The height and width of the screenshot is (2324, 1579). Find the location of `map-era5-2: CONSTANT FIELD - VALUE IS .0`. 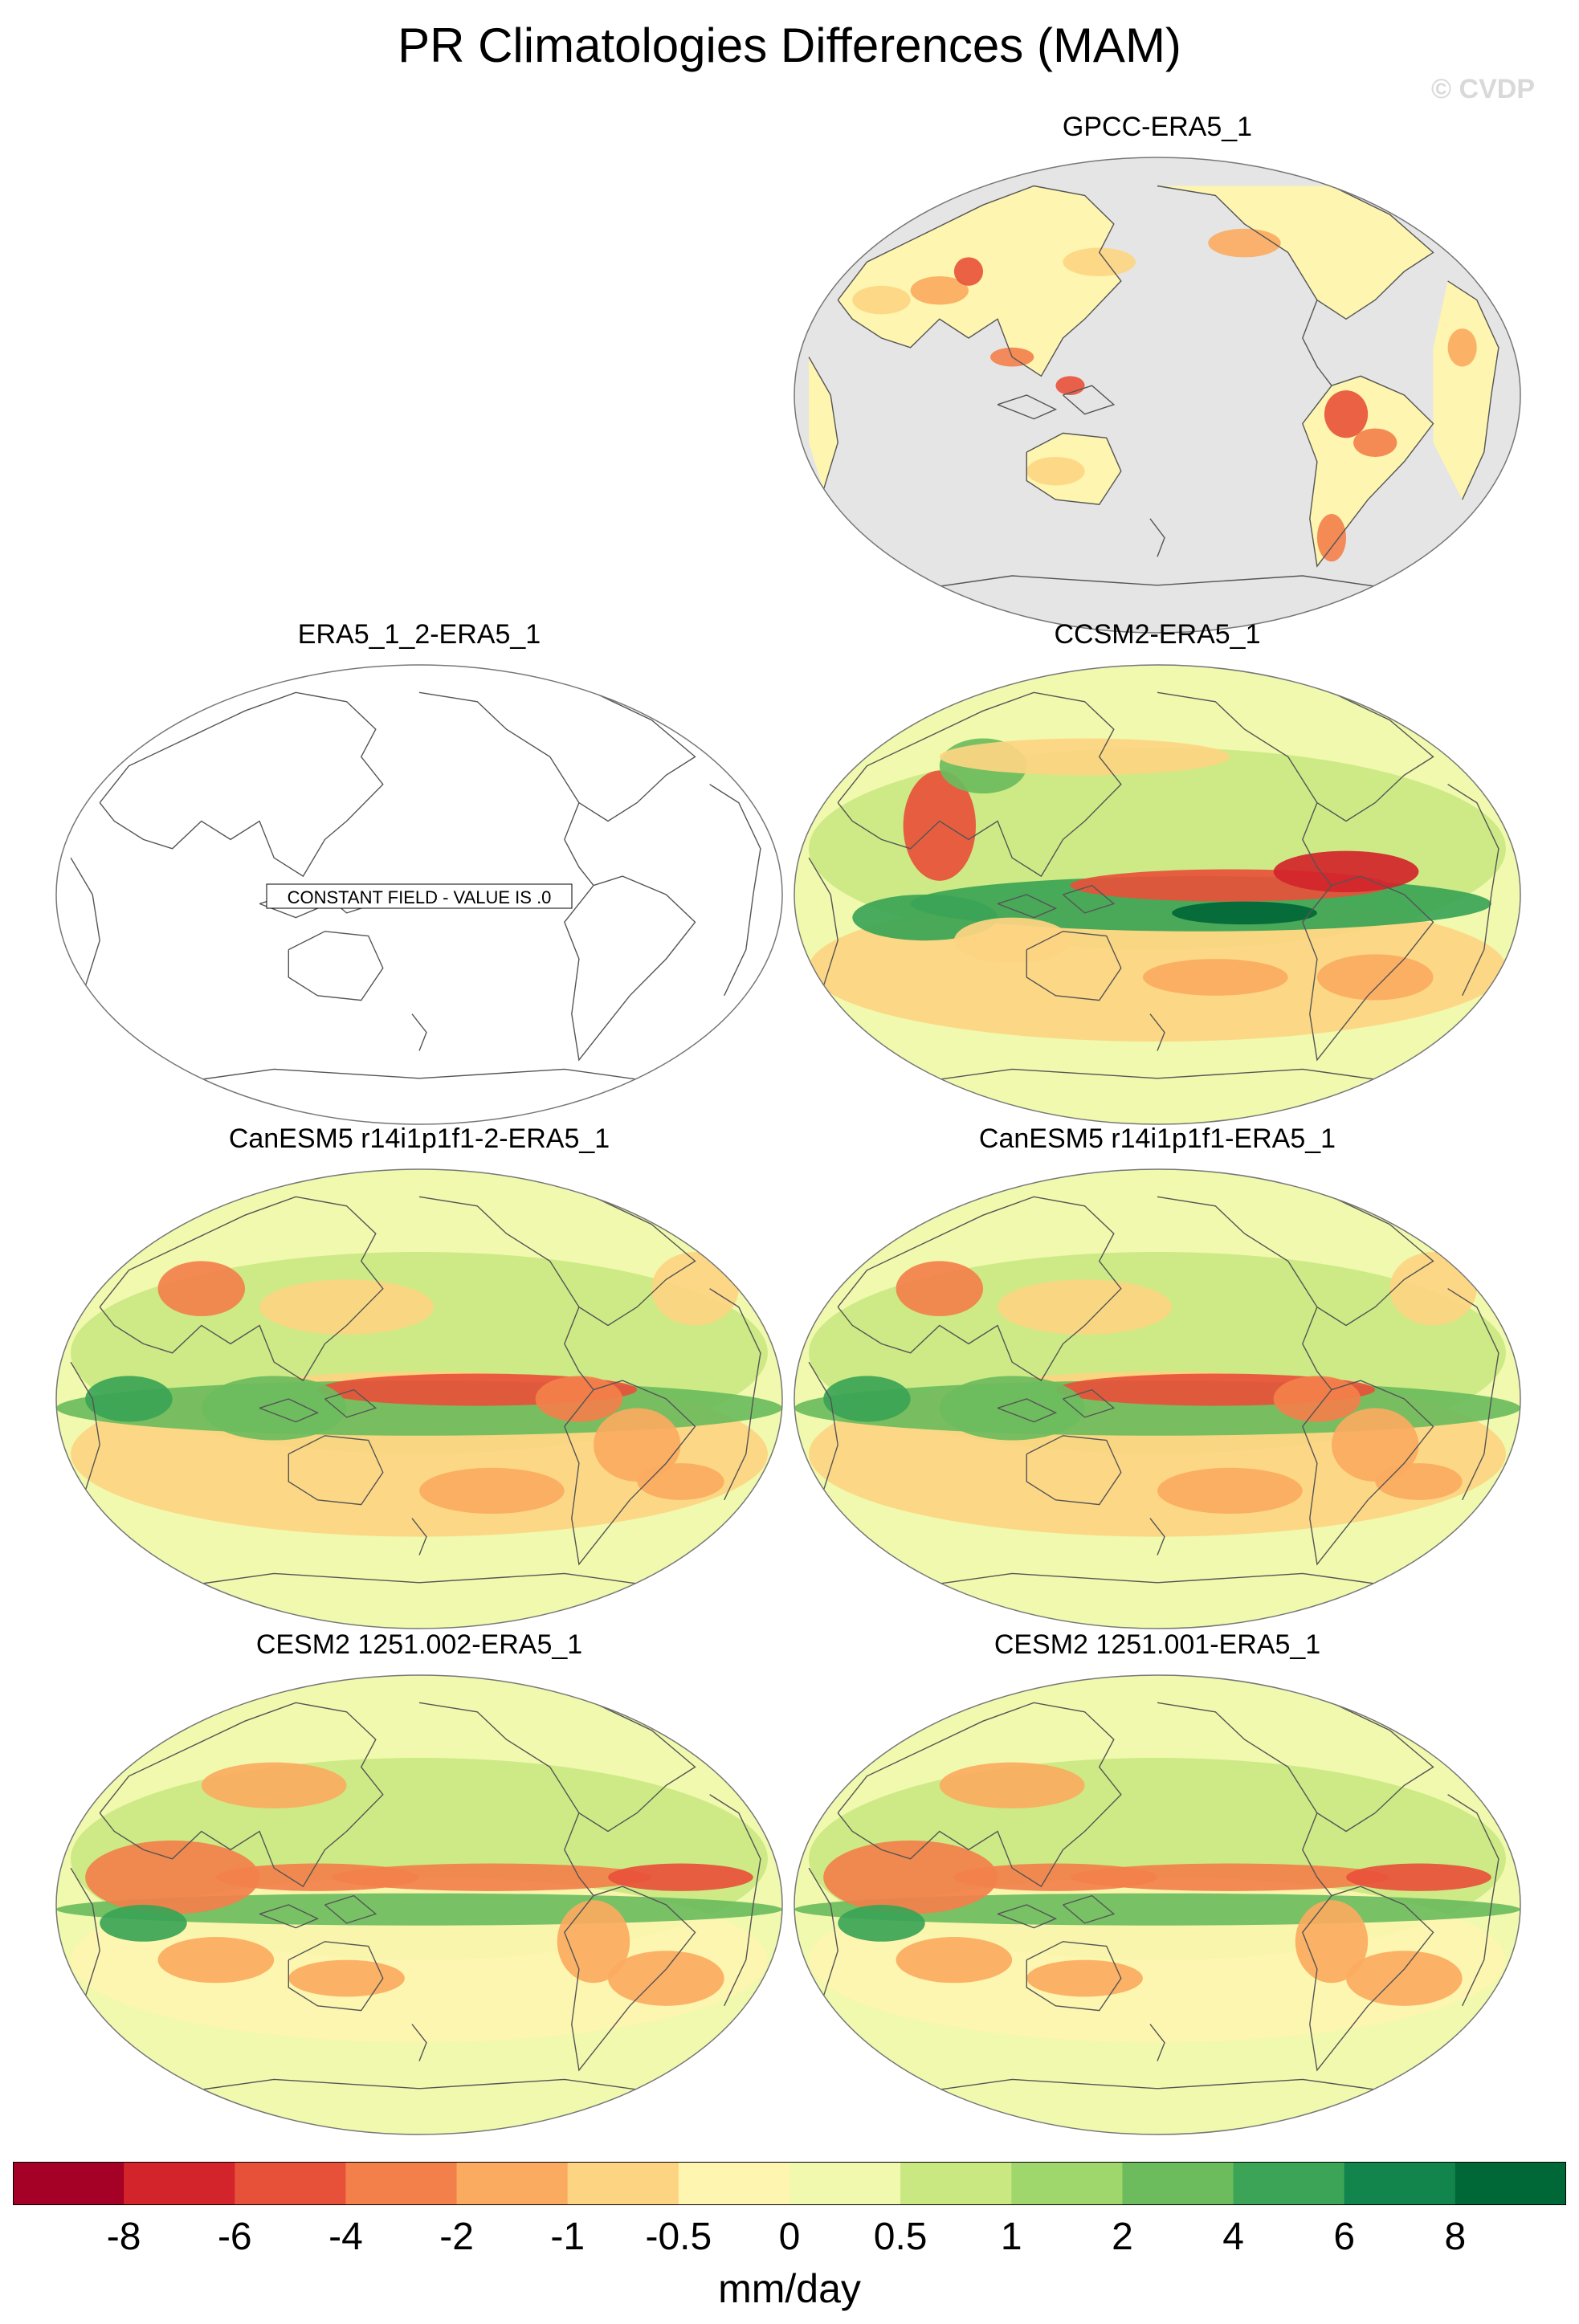

map-era5-2: CONSTANT FIELD - VALUE IS .0 is located at coordinates (419, 895).